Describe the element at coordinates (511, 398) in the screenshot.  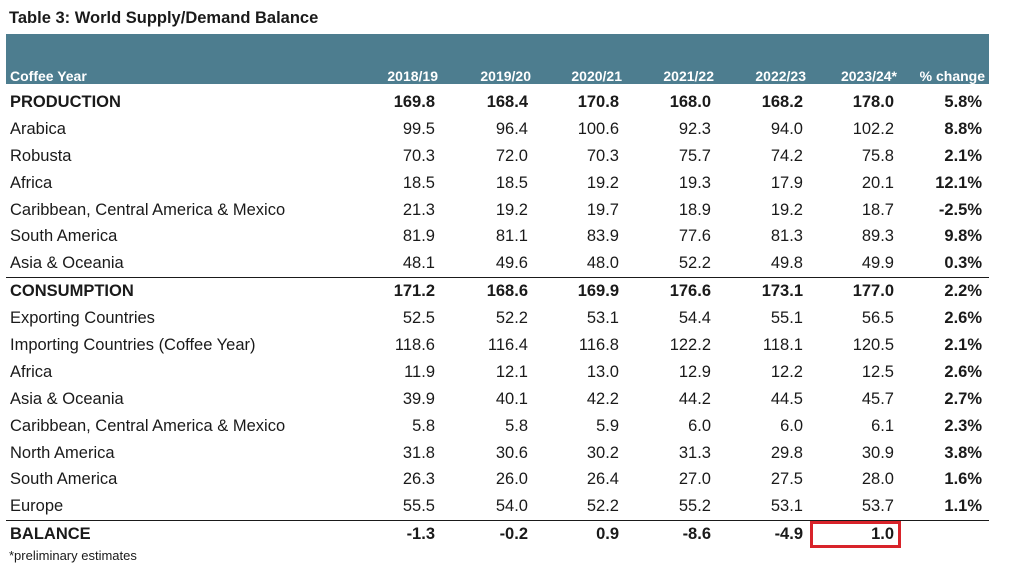
I see `value-cell: 40.1` at that location.